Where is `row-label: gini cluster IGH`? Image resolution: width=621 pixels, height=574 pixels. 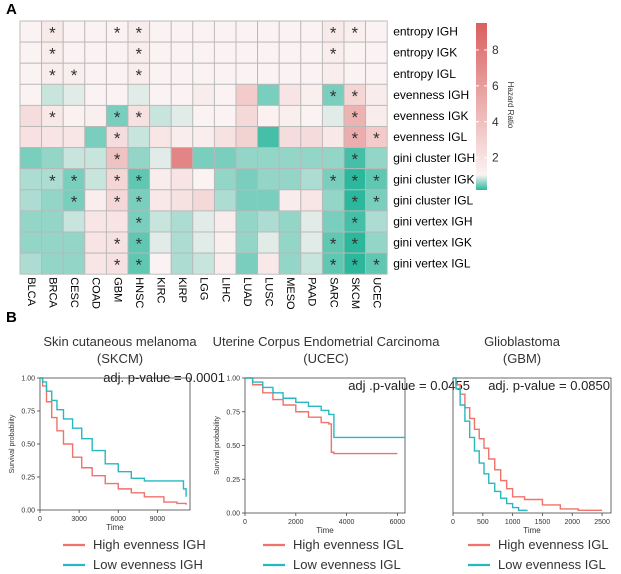
row-label: gini cluster IGH is located at coordinates (434, 158).